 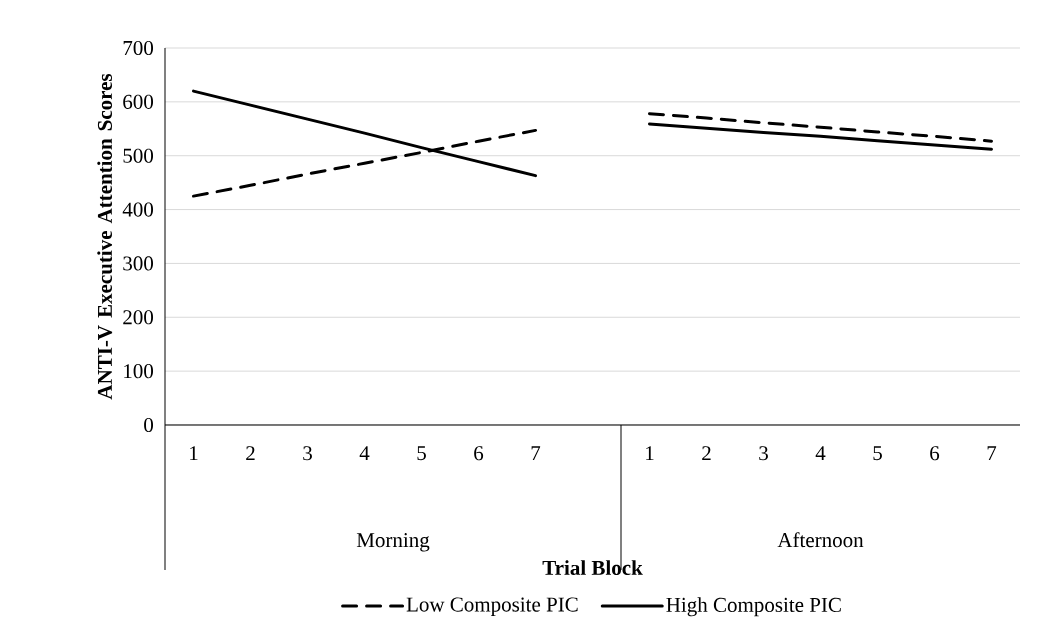 What do you see at coordinates (138, 155) in the screenshot?
I see `y-tick-label: 500` at bounding box center [138, 155].